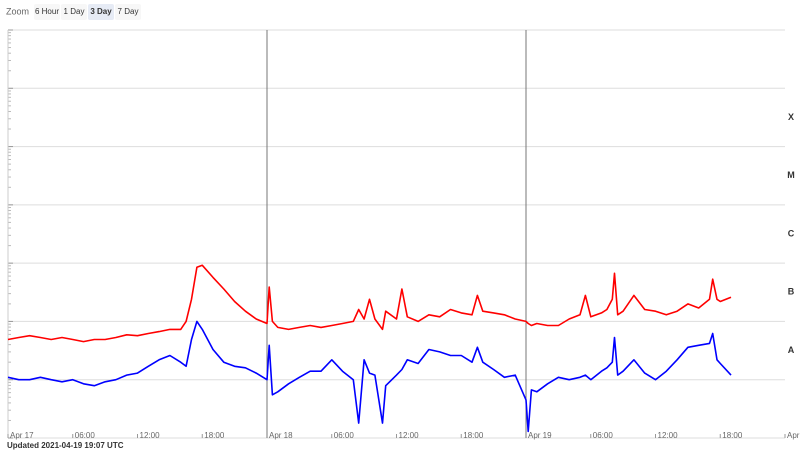  I want to click on x-tick-label: Apr 19, so click(540, 435).